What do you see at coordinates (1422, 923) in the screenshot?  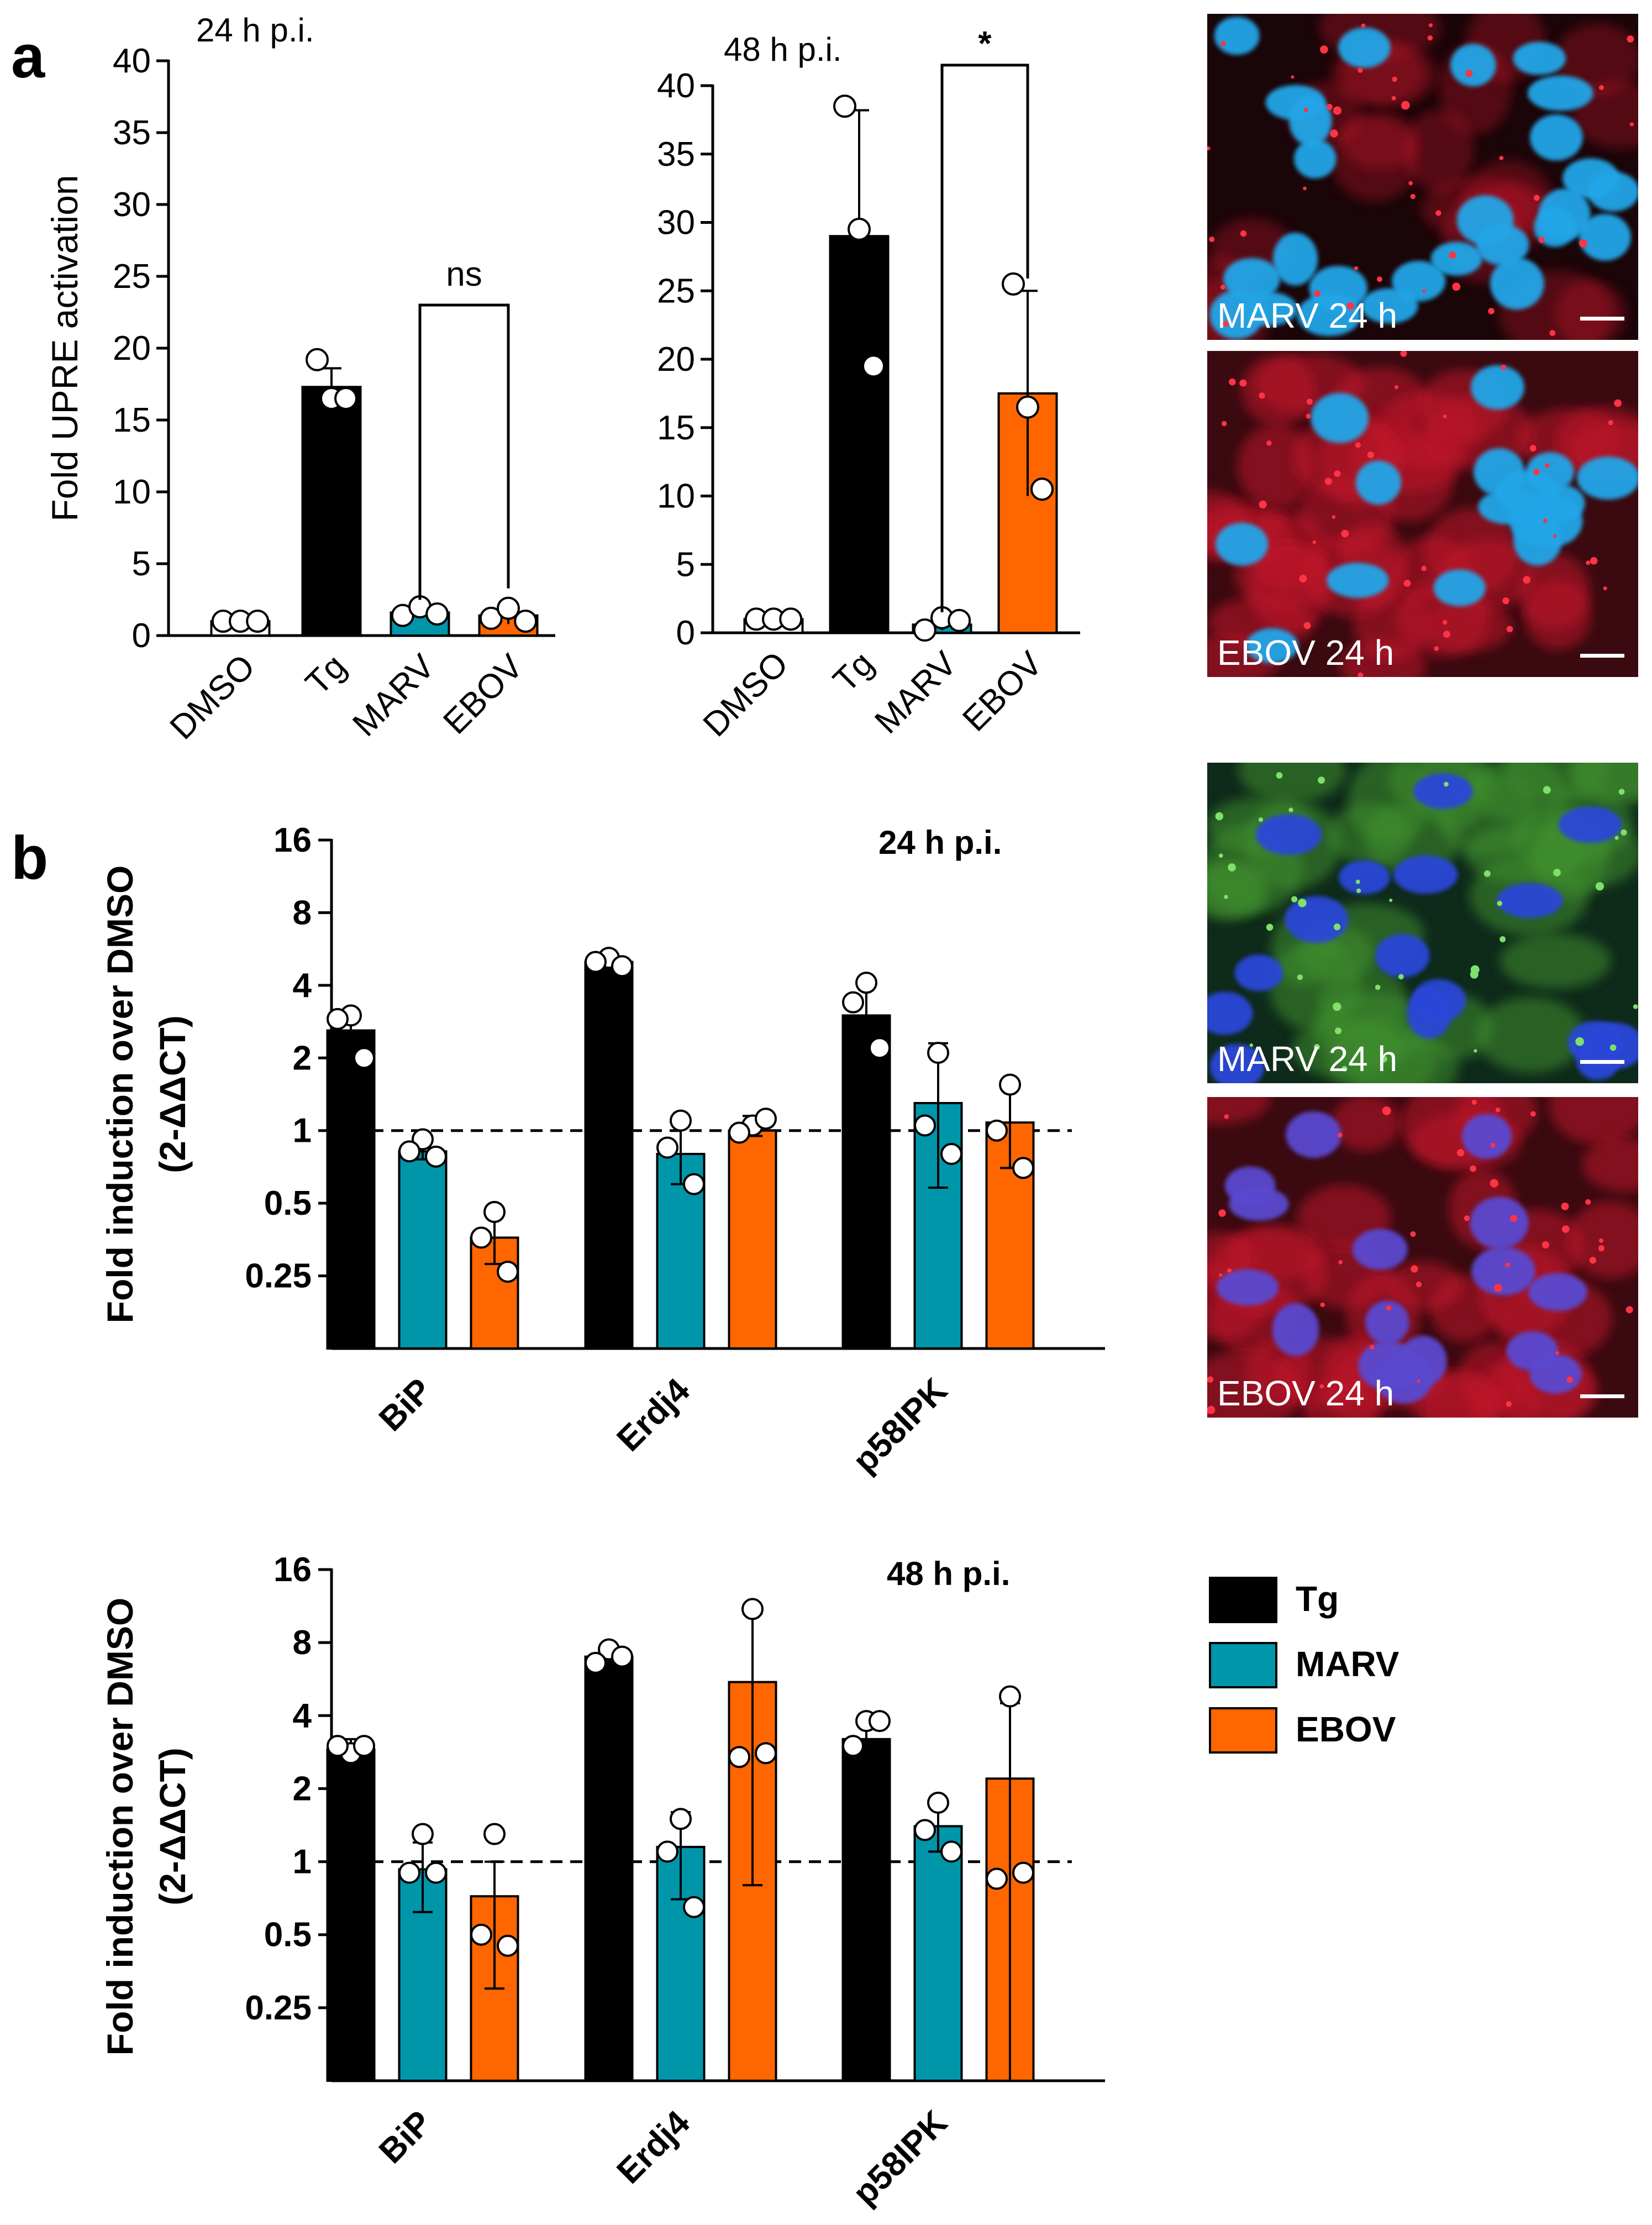 I see `micrograph-marv-24h-green: MARV 24 h` at bounding box center [1422, 923].